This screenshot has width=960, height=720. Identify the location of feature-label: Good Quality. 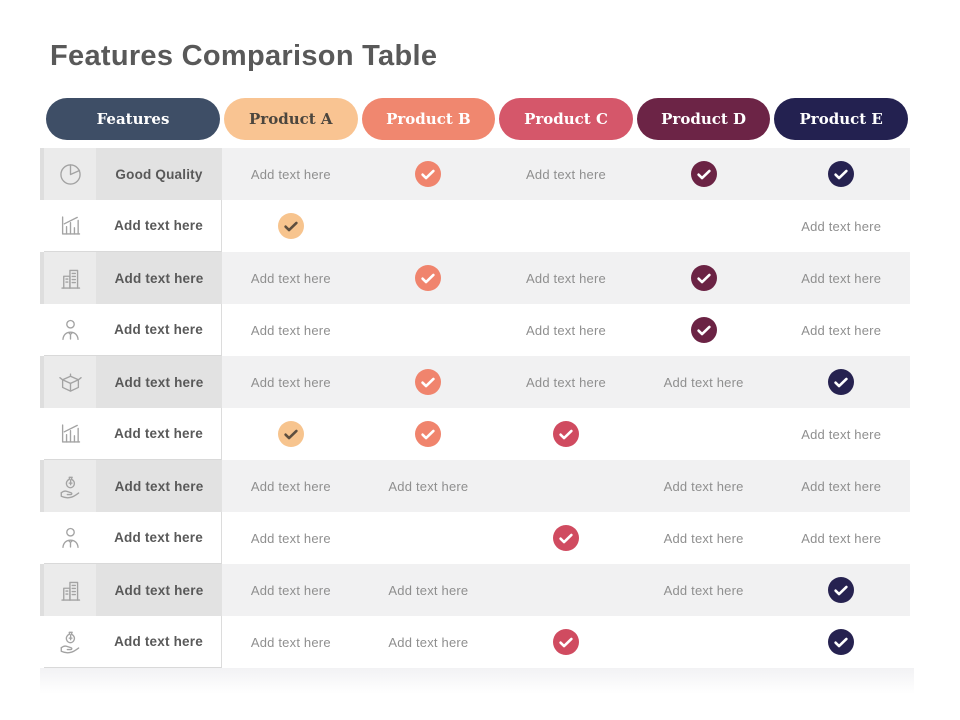
(159, 174).